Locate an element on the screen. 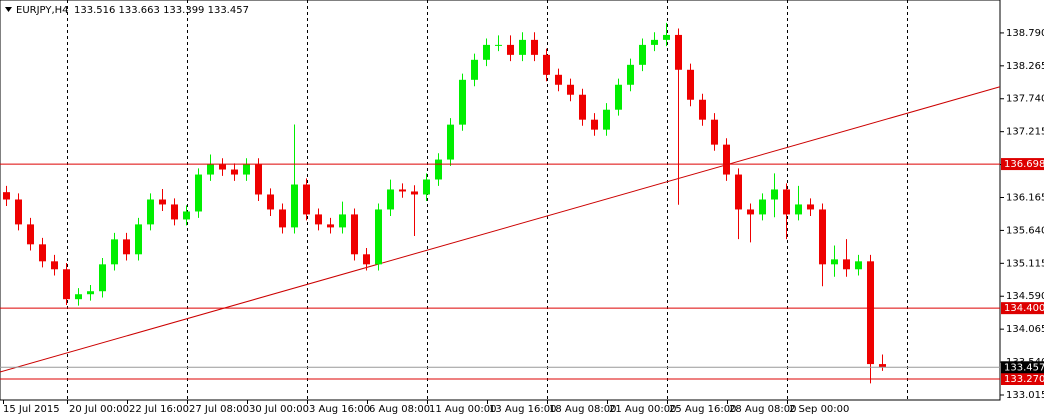 The width and height of the screenshot is (1044, 417). x-tick-label: 20 Jul 00:00 is located at coordinates (99, 409).